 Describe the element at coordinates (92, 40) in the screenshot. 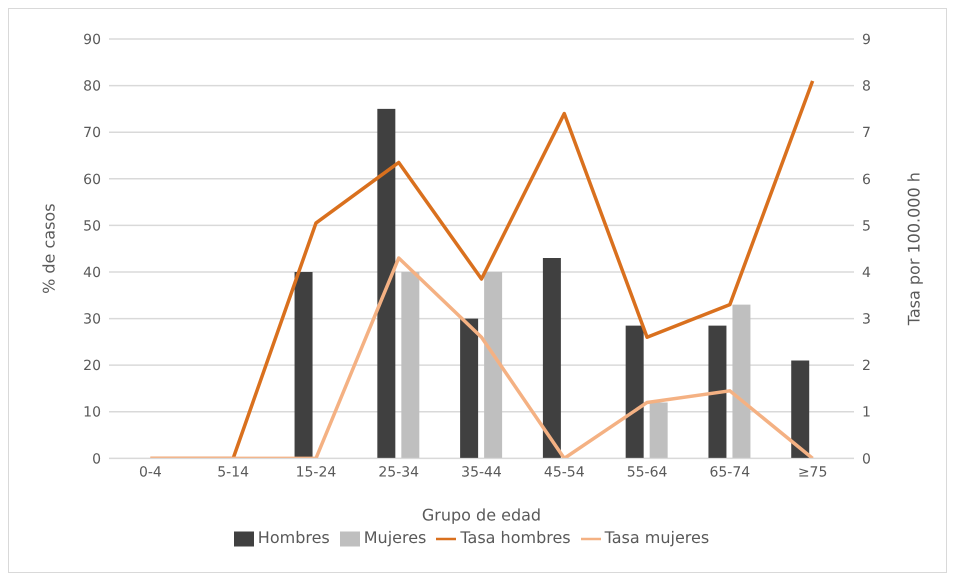

I see `y-tick-label: 90` at that location.